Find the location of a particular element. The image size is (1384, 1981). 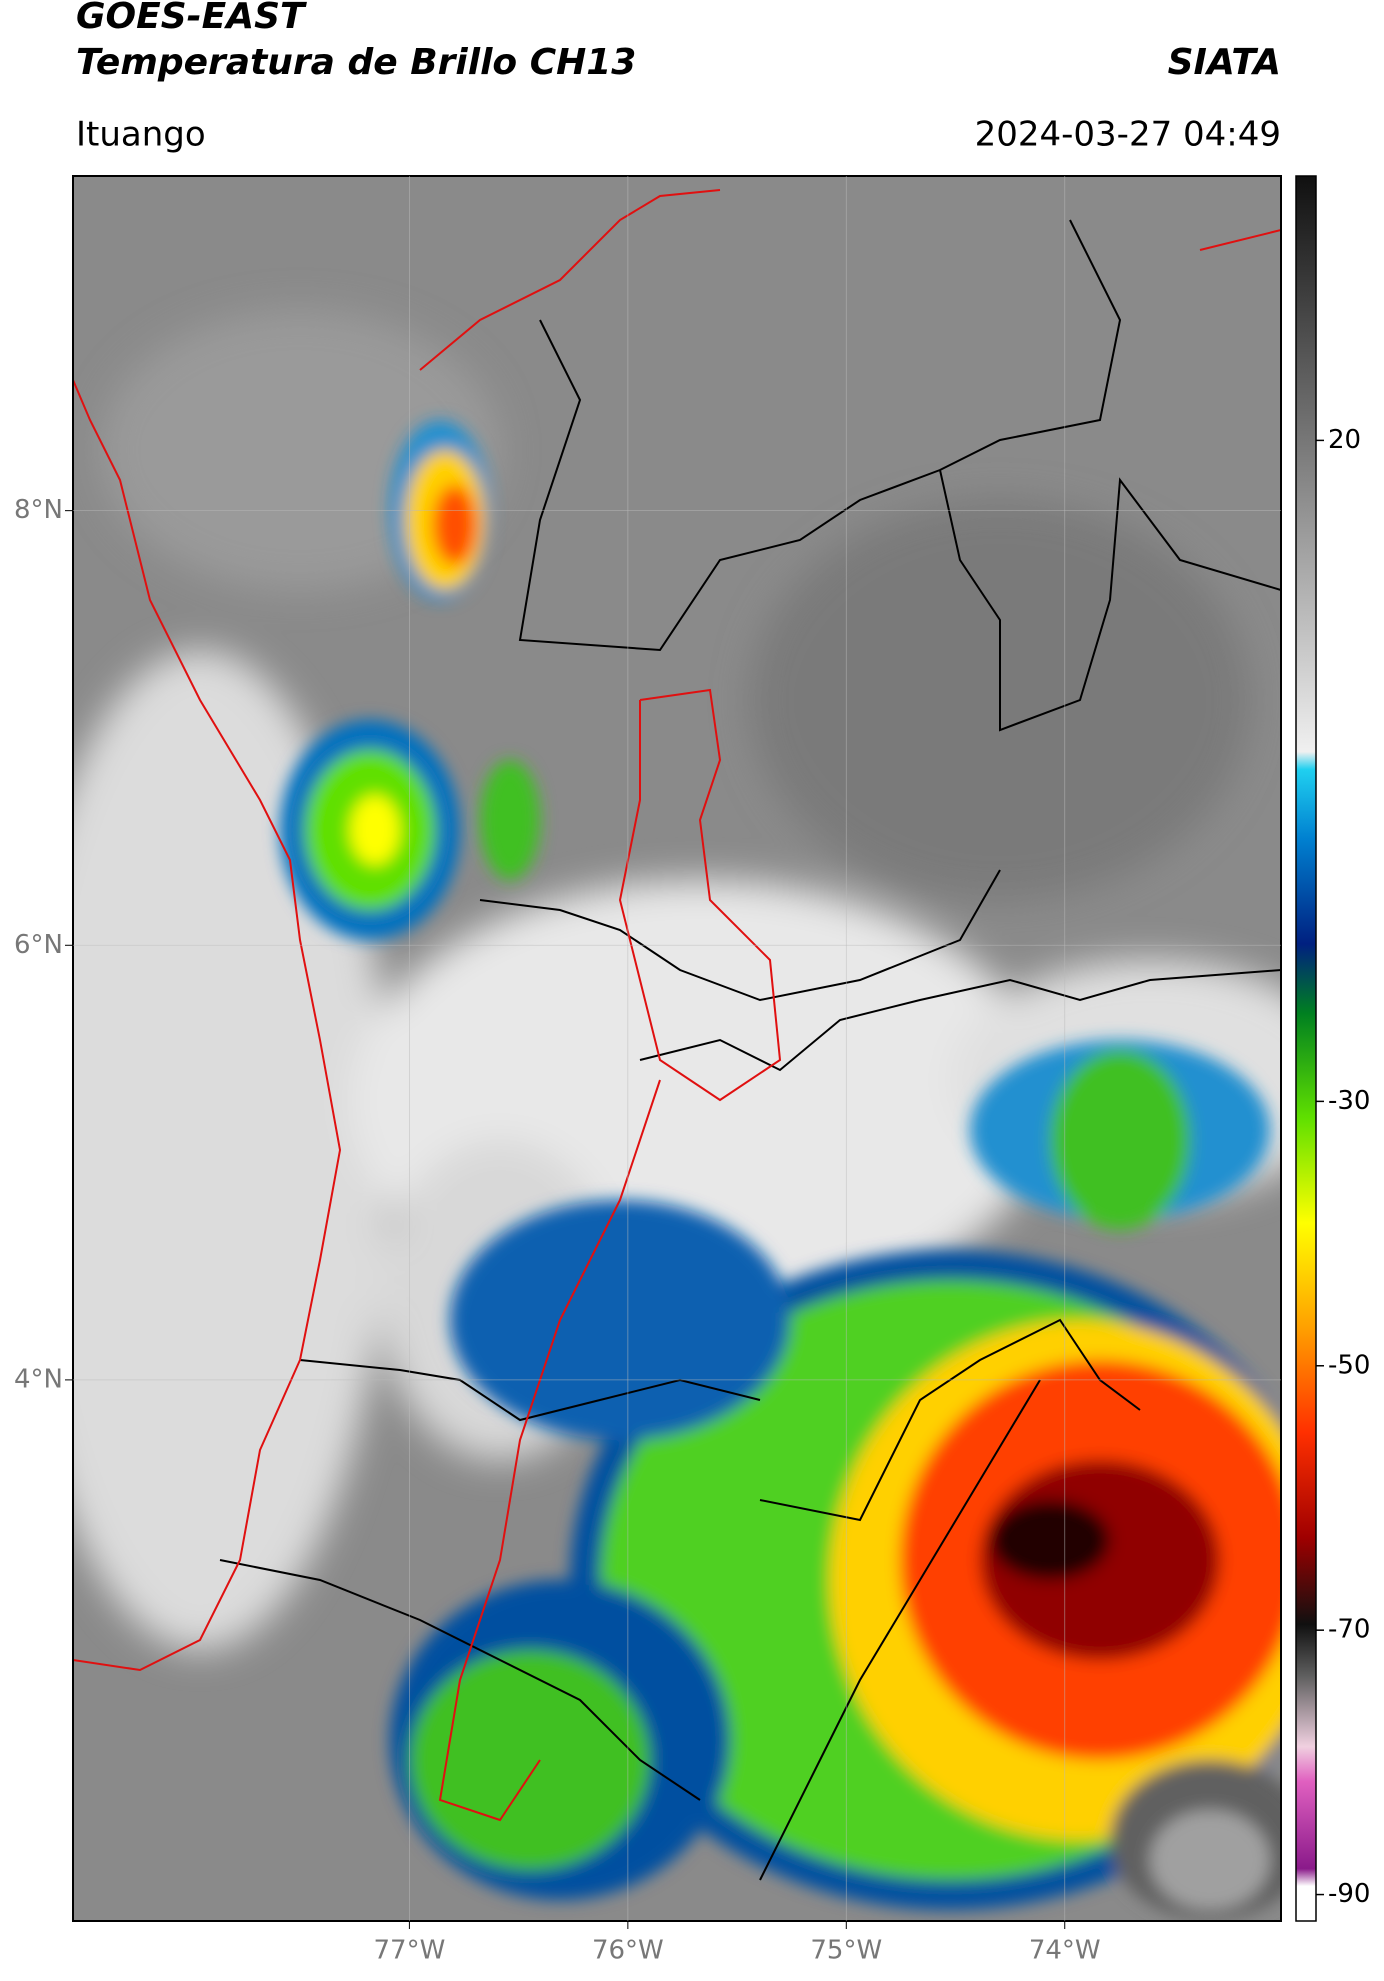

datetime: 2024-03-27 04:49 is located at coordinates (1128, 135).